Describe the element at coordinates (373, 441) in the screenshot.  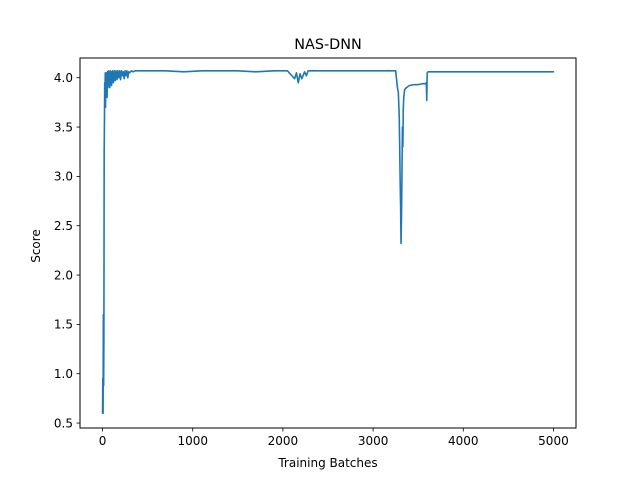
I see `x-tick-label: 3000` at that location.